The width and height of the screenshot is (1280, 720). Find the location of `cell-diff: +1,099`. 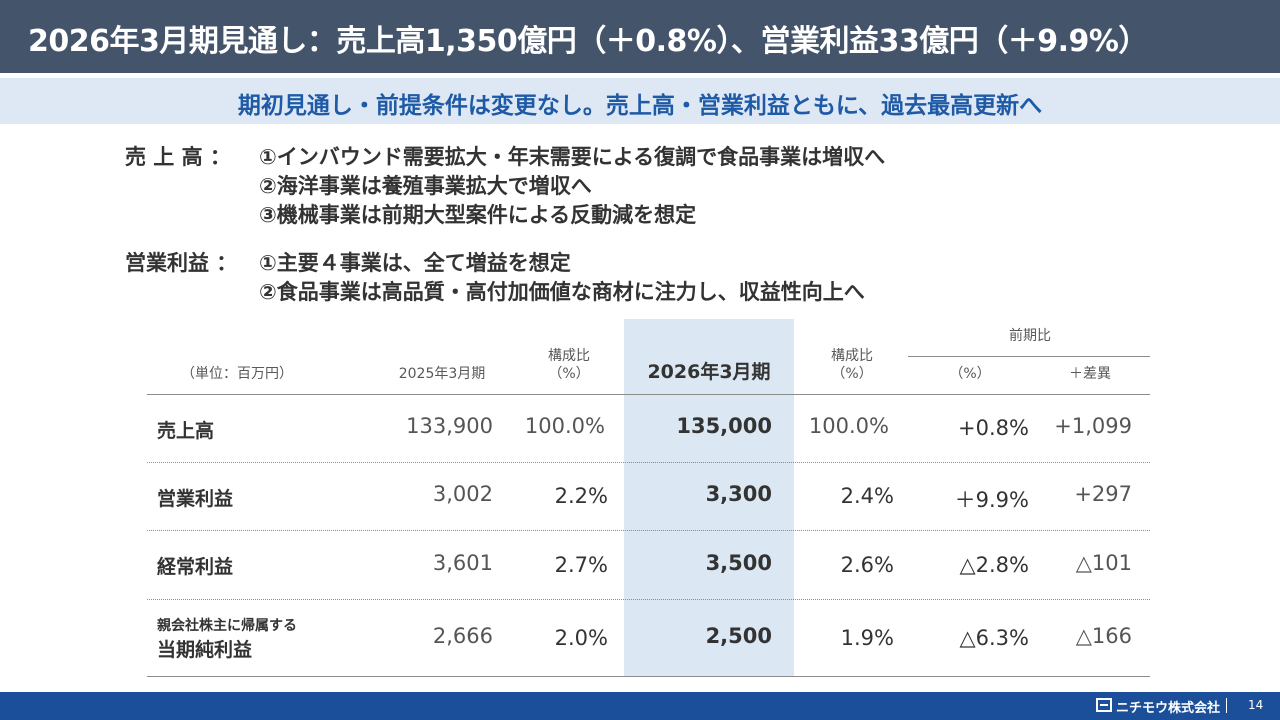

cell-diff: +1,099 is located at coordinates (1093, 426).